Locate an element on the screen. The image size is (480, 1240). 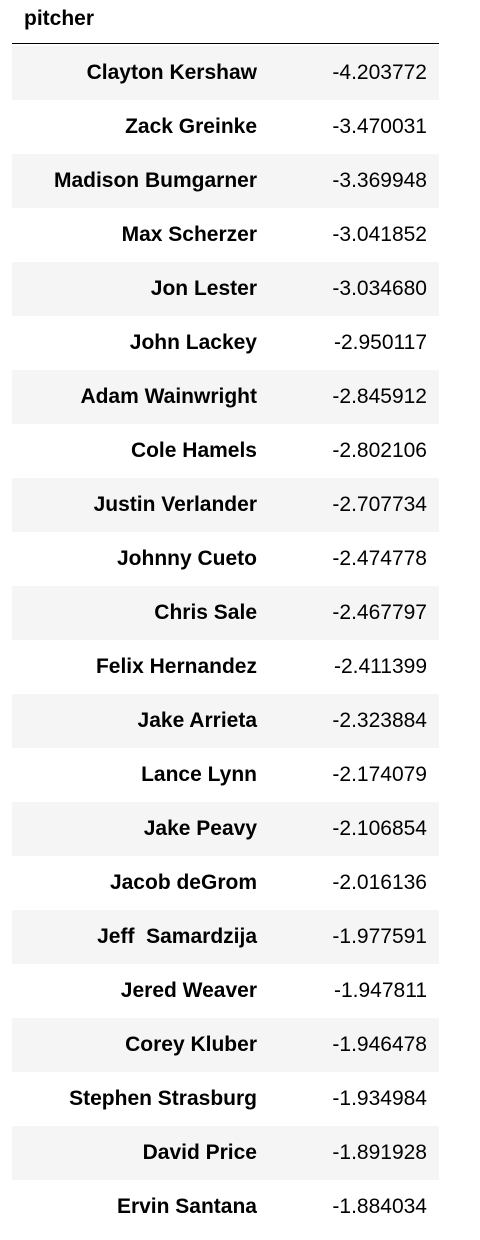
pitcher-name: Jake Arrieta is located at coordinates (197, 721).